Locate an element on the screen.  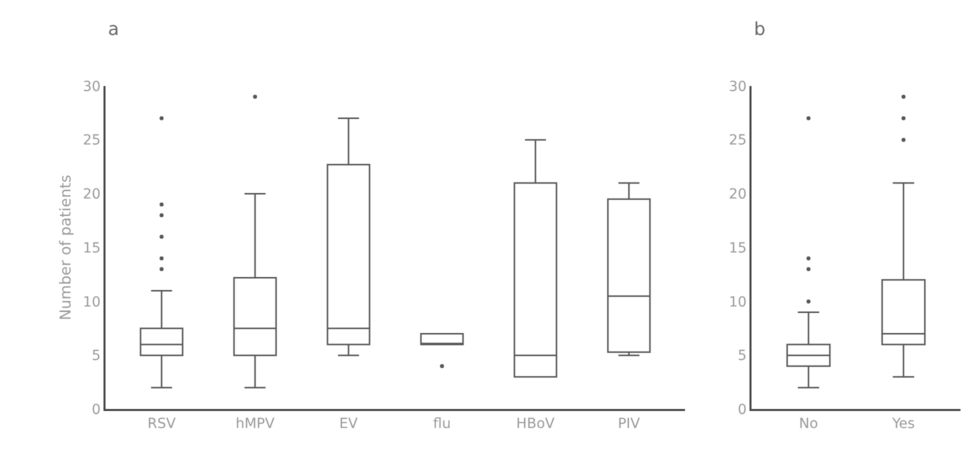
x-tick-label: No is located at coordinates (808, 424).